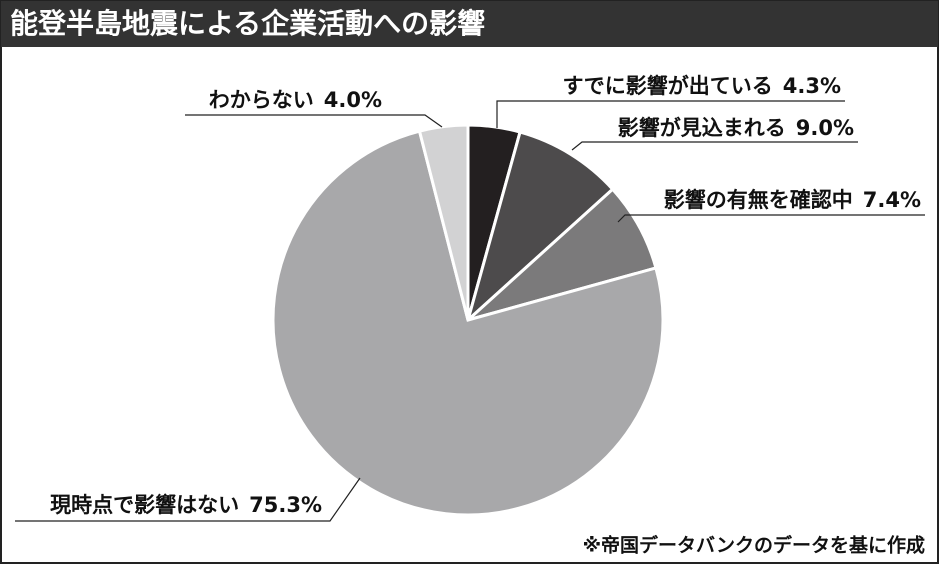  I want to click on value-label: 4.0%, so click(353, 100).